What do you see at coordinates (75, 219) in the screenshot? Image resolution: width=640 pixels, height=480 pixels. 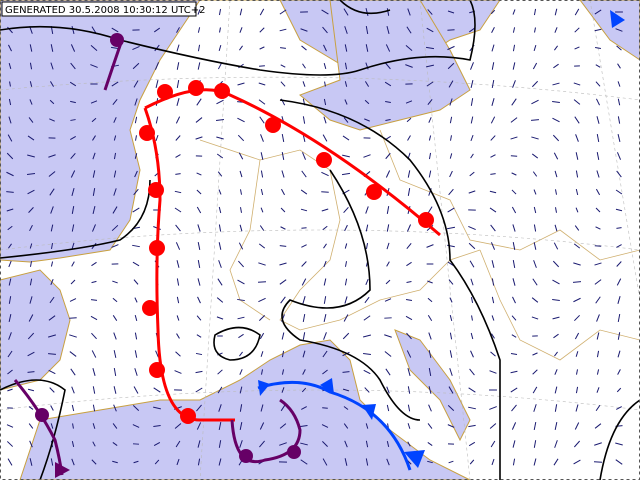 I see `isobar` at bounding box center [75, 219].